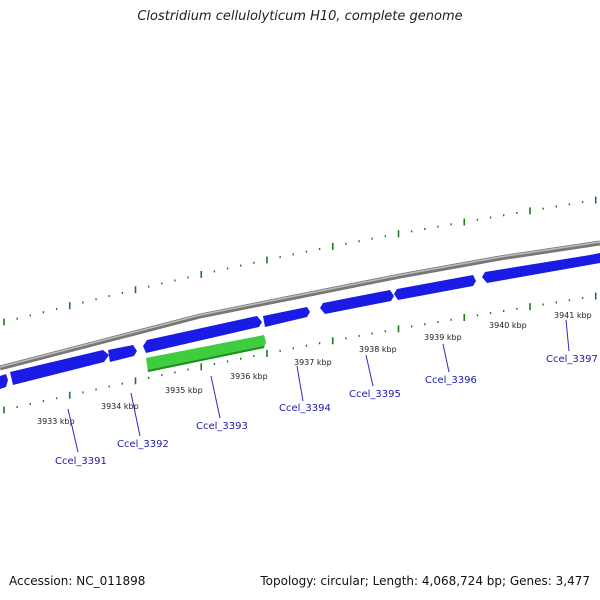  Describe the element at coordinates (184, 390) in the screenshot. I see `kbp-label: 3935 kbp` at that location.